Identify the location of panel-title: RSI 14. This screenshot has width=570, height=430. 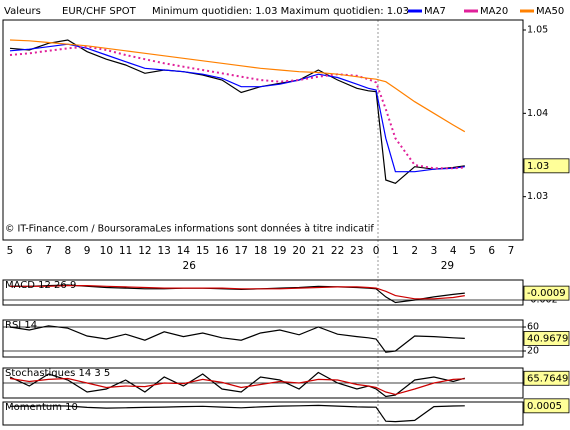
(21, 325).